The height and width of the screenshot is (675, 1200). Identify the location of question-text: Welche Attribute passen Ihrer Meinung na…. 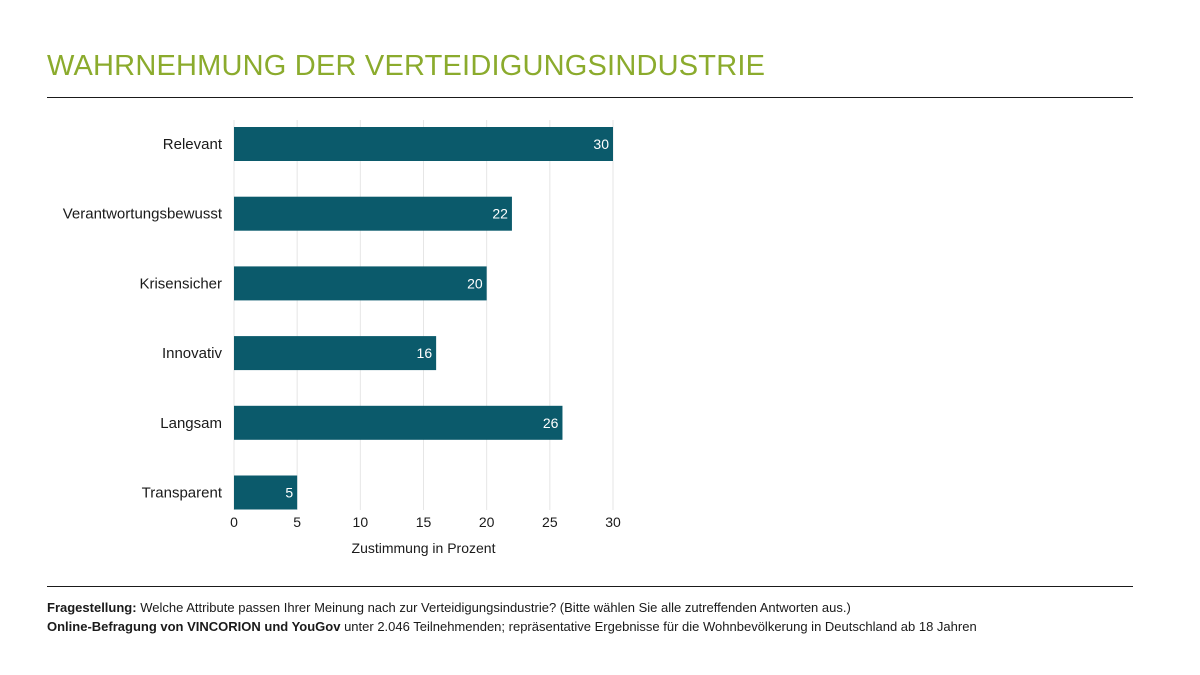
(493, 607).